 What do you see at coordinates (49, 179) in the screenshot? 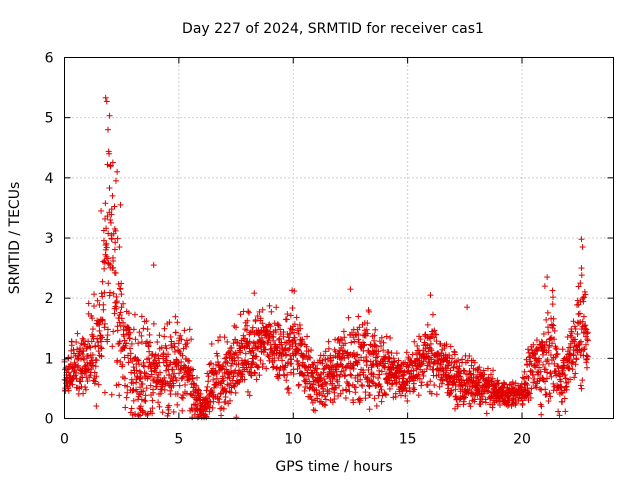
I see `y-tick-label: 4` at bounding box center [49, 179].